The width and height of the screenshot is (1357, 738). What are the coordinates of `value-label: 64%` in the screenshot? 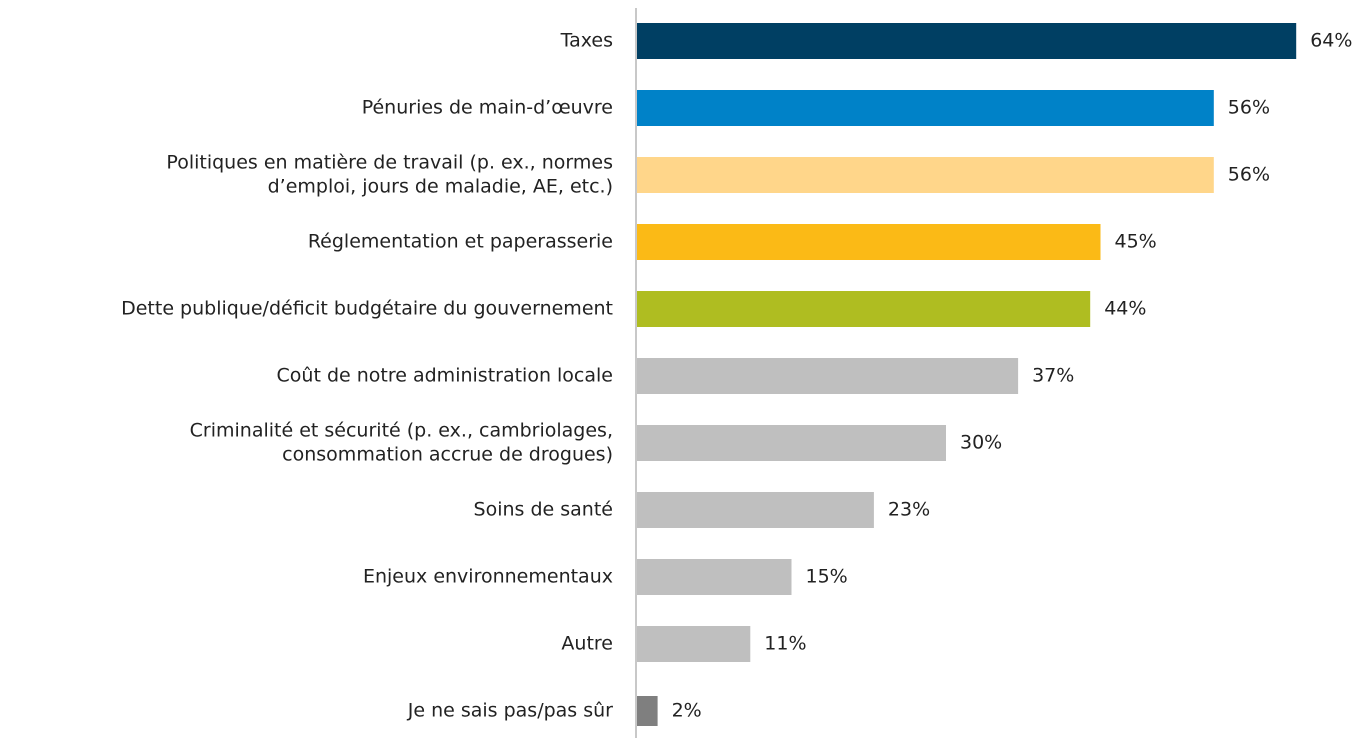 It's located at (1331, 41).